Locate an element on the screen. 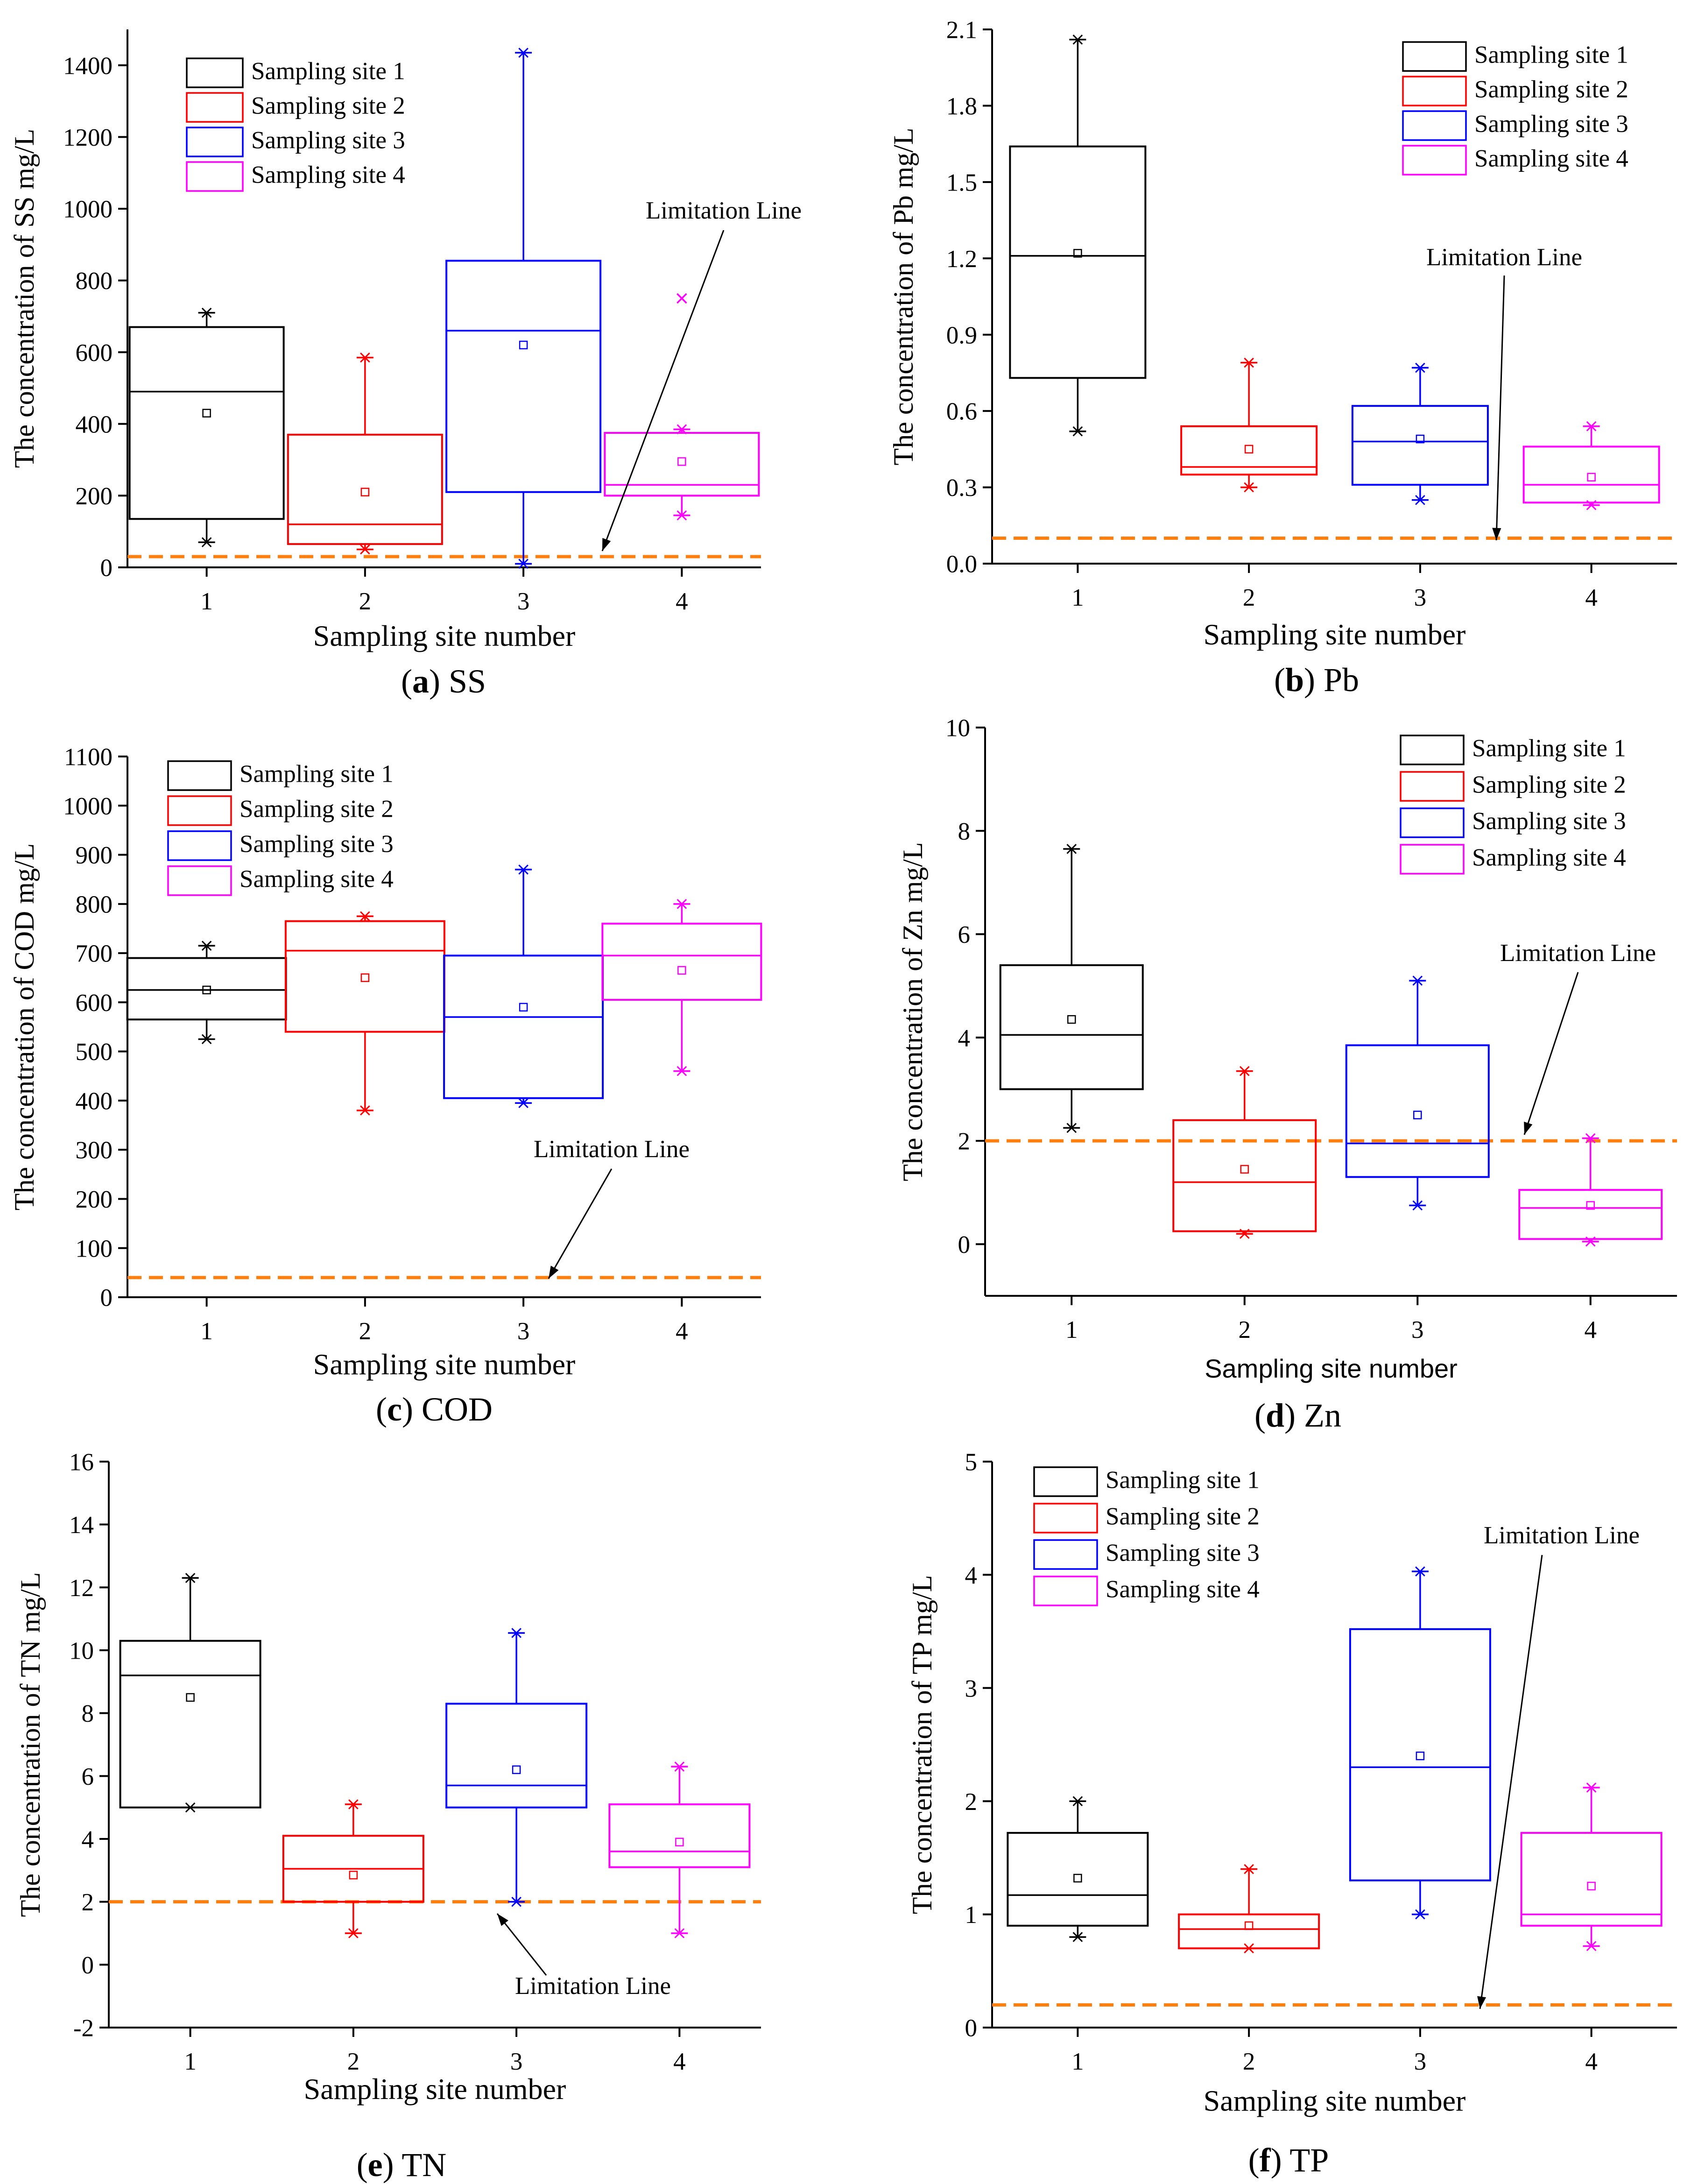 This screenshot has height=2184, width=1698. y-tick-label: 1 is located at coordinates (971, 1915).